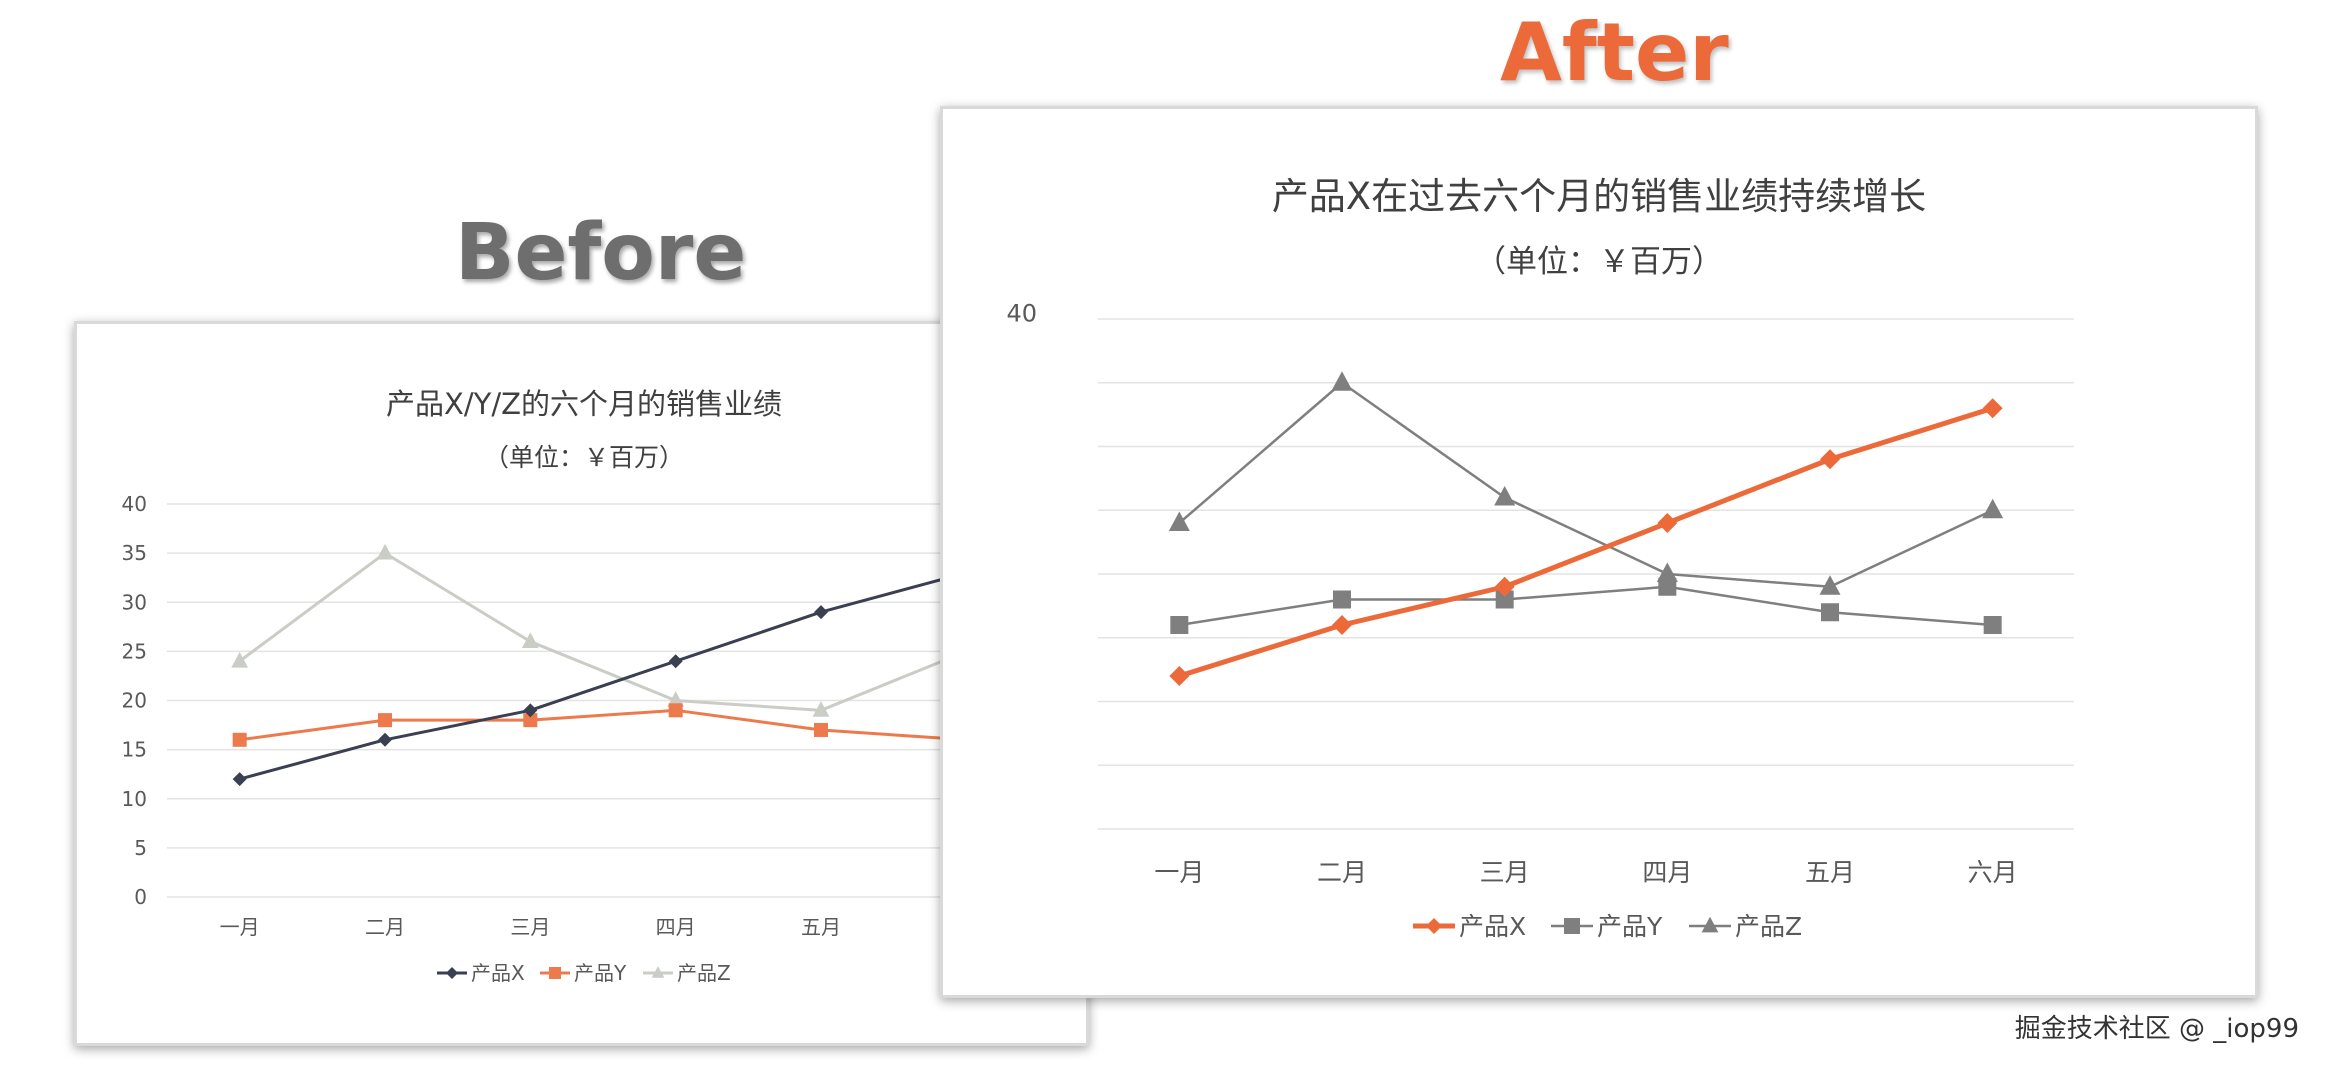 The height and width of the screenshot is (1067, 2327). I want to click on before-y-tick-label: 0, so click(140, 897).